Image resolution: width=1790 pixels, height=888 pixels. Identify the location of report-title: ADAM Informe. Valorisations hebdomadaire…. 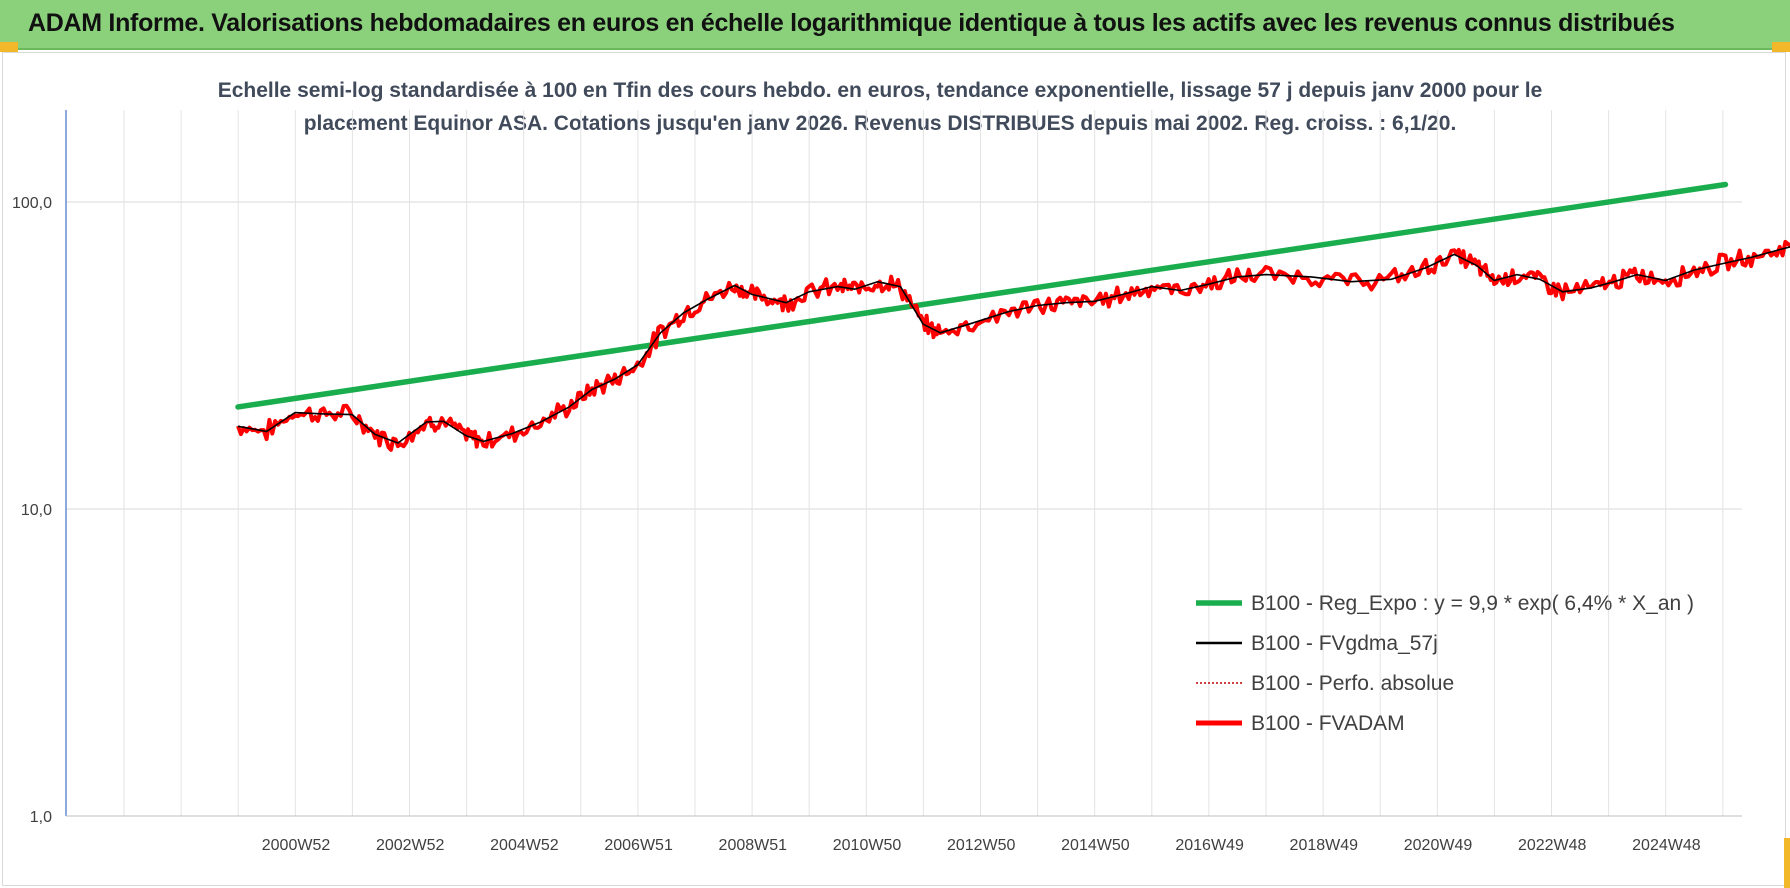
(851, 23).